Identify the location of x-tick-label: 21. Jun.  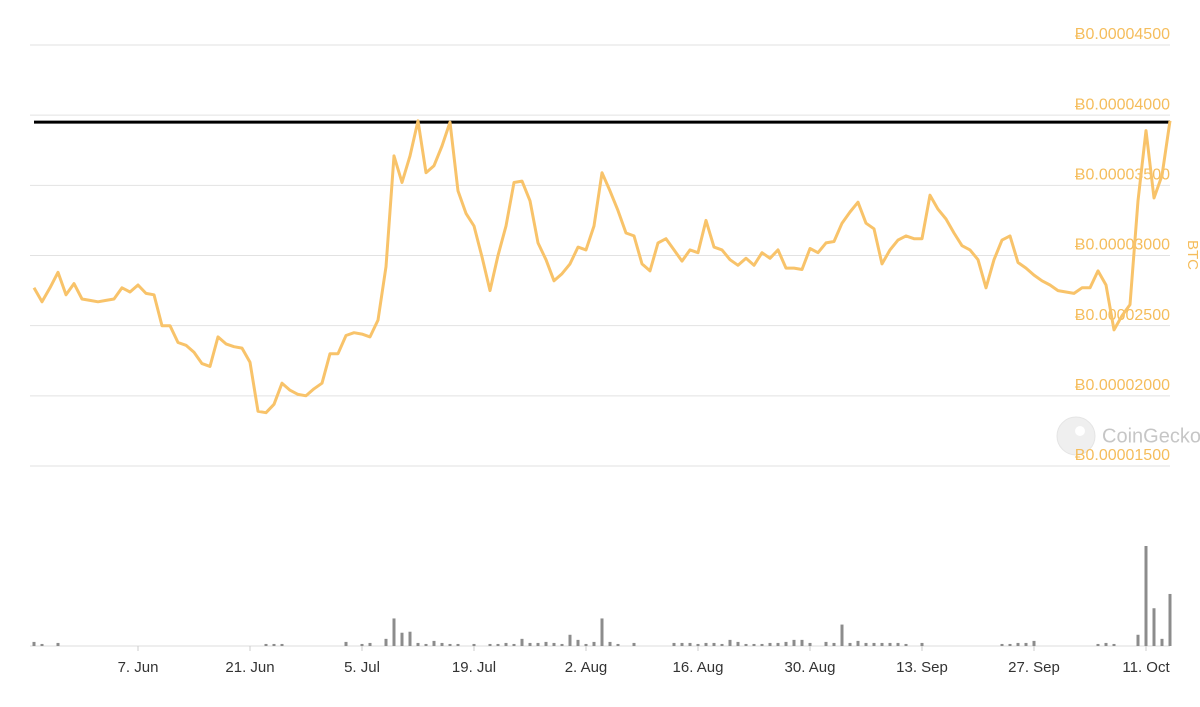
(249, 667).